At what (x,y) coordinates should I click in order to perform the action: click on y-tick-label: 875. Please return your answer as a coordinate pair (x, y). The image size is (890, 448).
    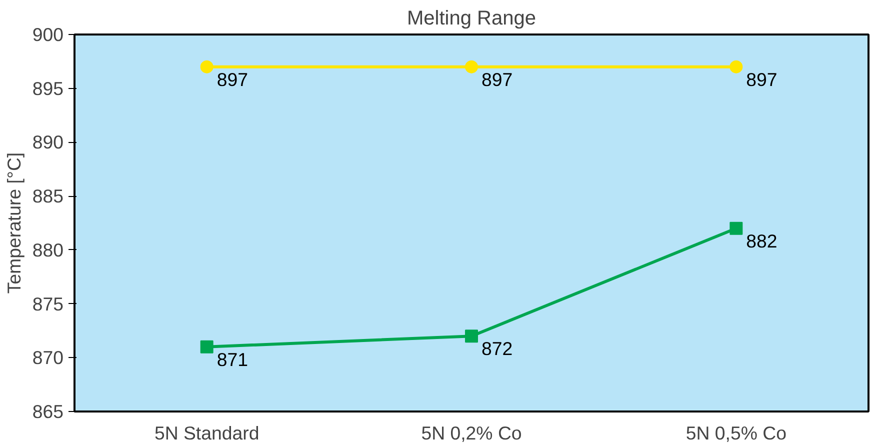
    Looking at the image, I should click on (48, 303).